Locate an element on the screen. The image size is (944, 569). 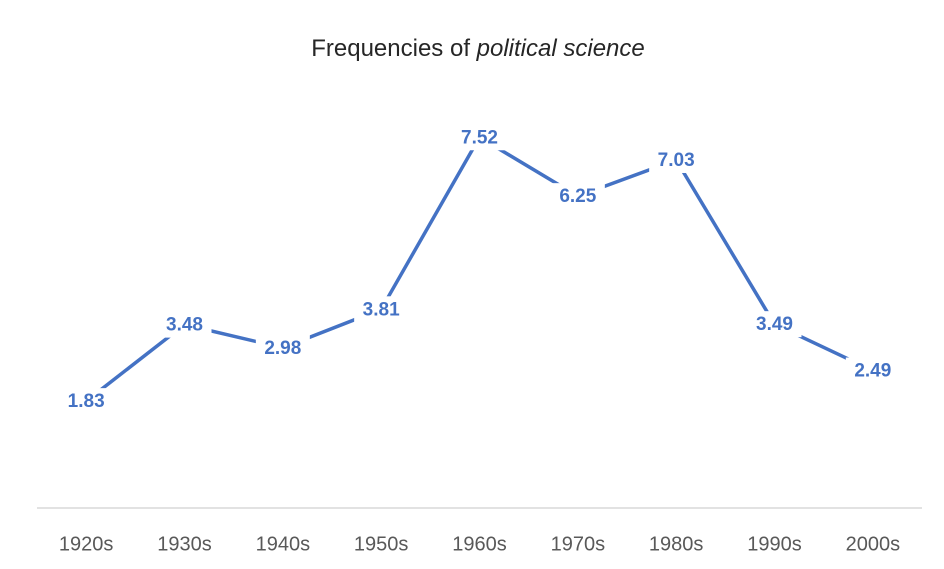
x-tick-label: 1930s is located at coordinates (184, 544).